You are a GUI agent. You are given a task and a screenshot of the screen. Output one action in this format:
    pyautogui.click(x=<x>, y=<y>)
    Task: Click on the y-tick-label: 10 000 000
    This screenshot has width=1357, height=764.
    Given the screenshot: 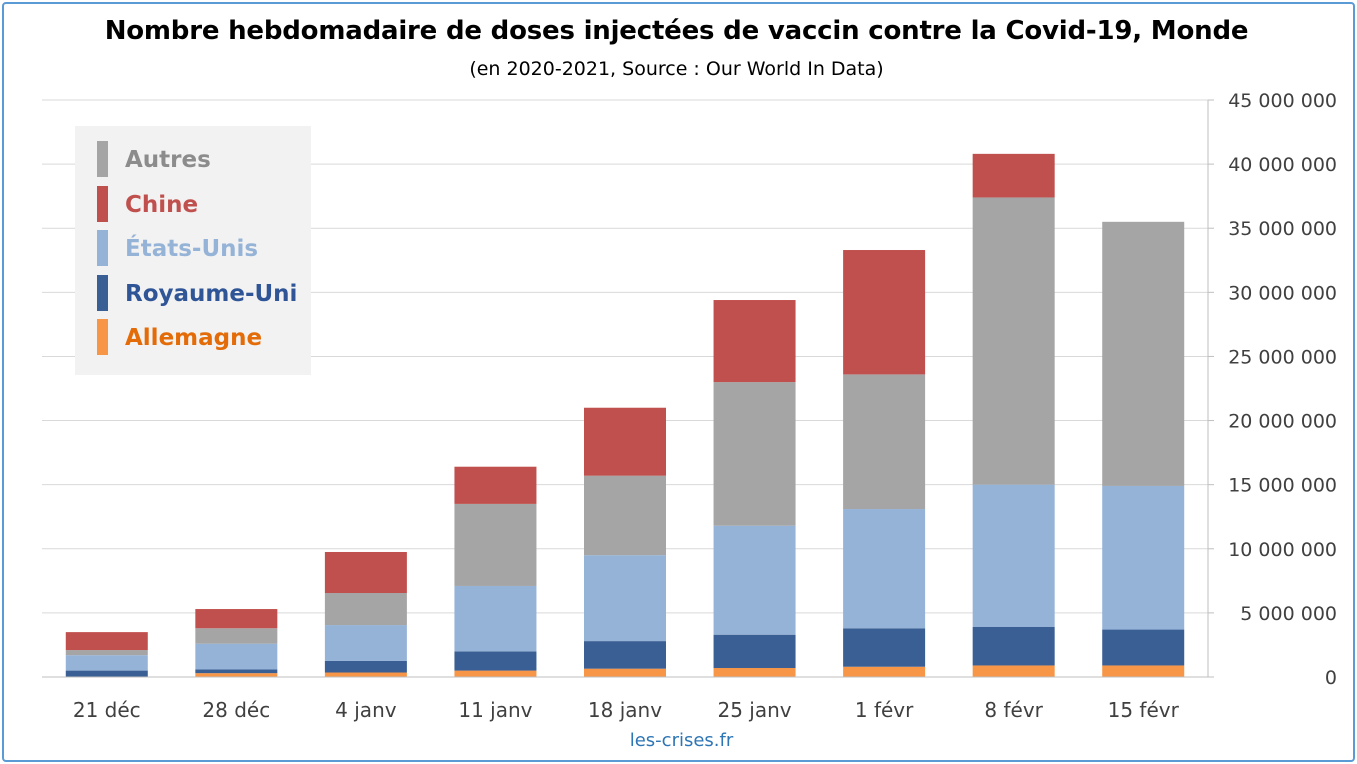 What is the action you would take?
    pyautogui.click(x=1282, y=550)
    